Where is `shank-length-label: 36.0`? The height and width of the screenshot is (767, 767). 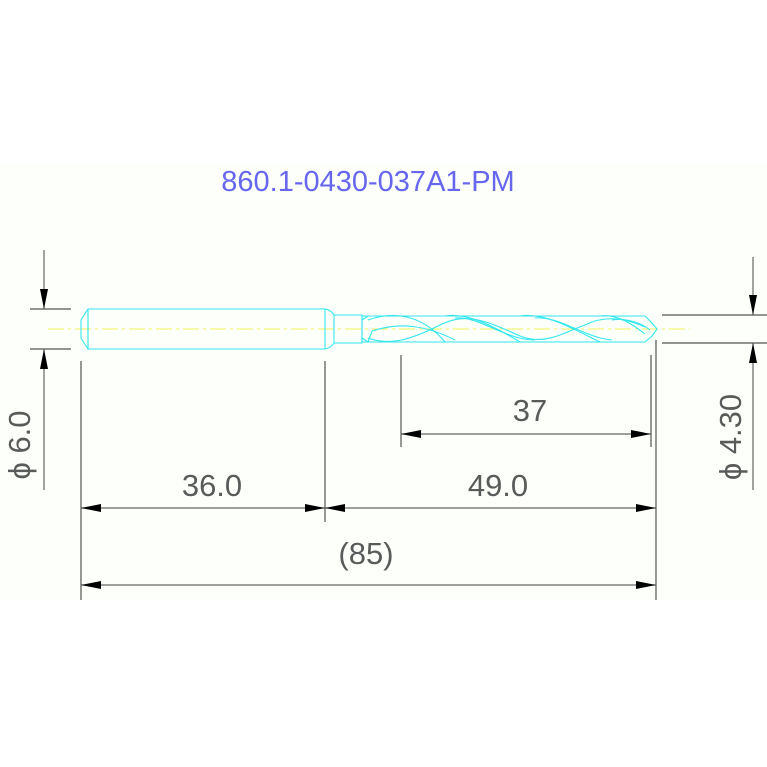
shank-length-label: 36.0 is located at coordinates (212, 485).